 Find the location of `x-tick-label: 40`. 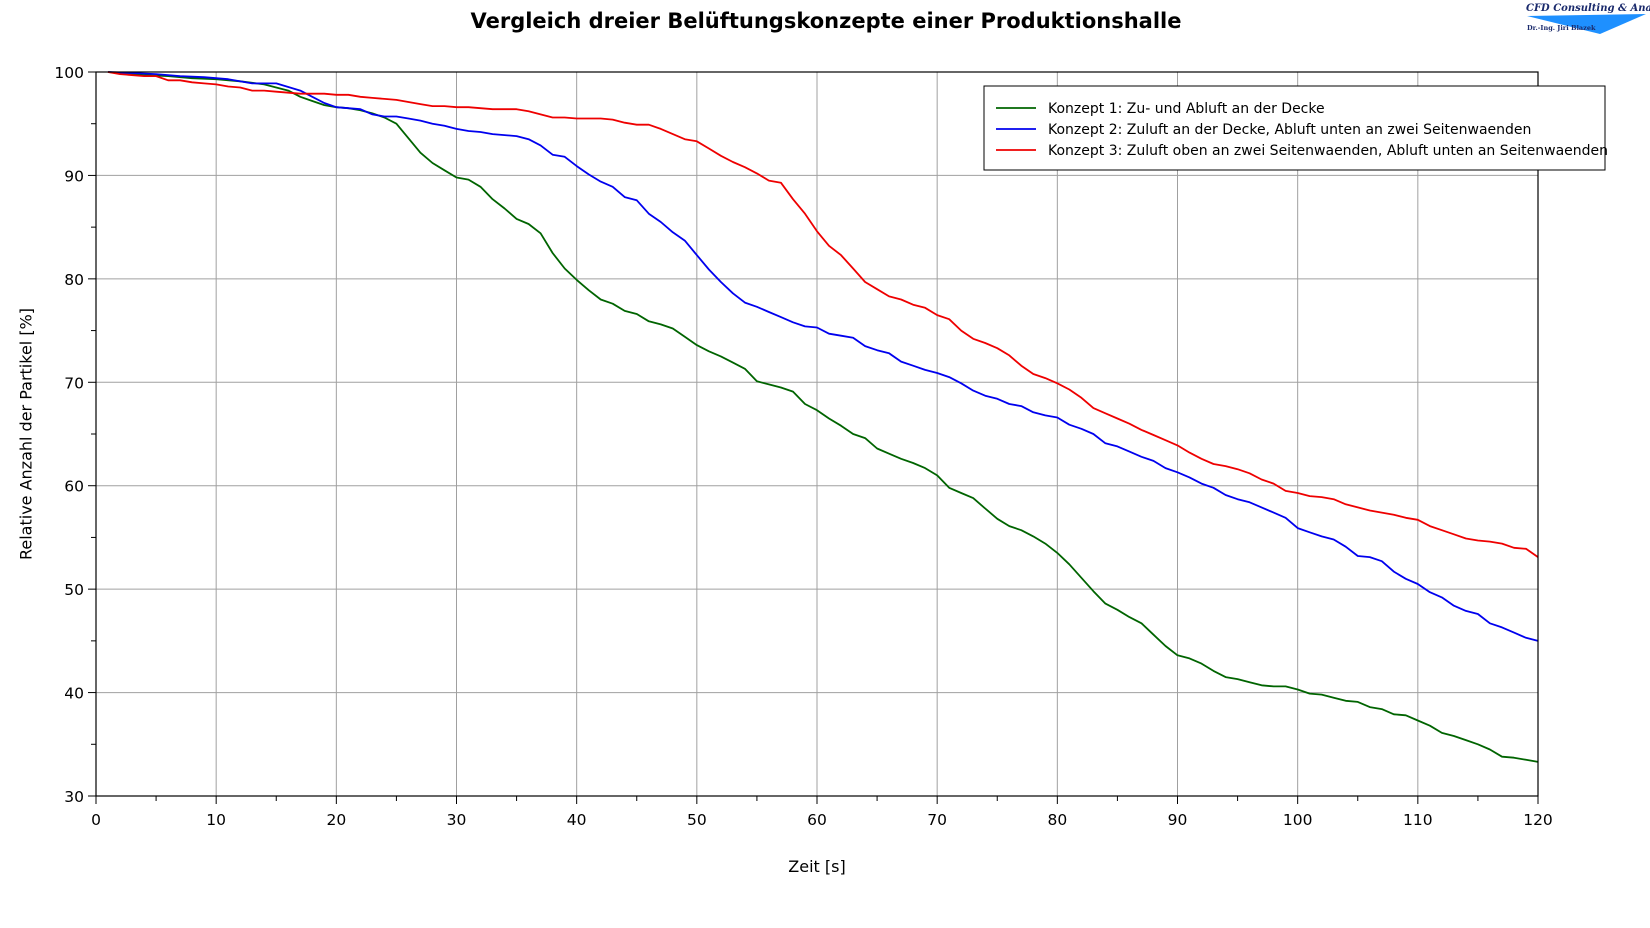

x-tick-label: 40 is located at coordinates (577, 820).